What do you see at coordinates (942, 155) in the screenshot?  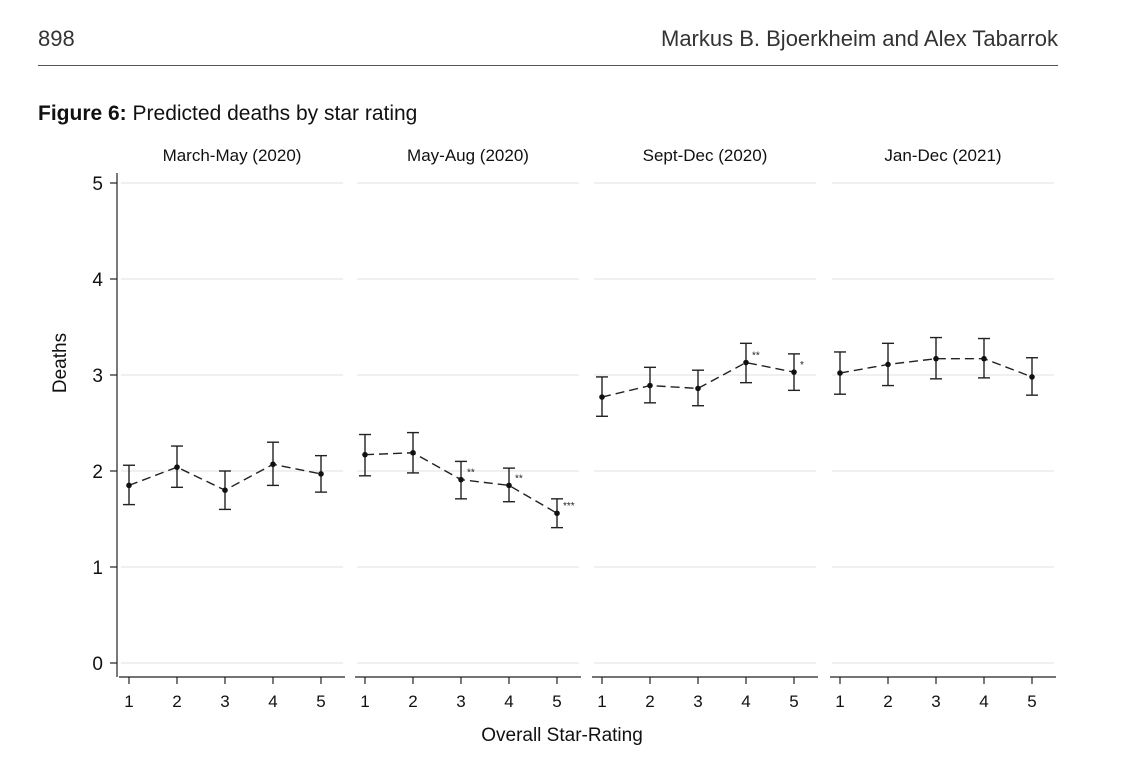 I see `panel-title: Jan-Dec (2021)` at bounding box center [942, 155].